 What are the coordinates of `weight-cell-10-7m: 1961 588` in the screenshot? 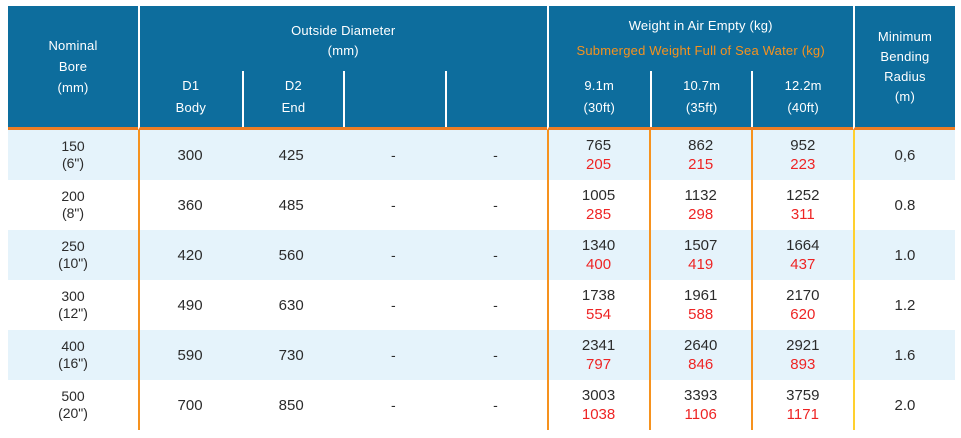 It's located at (699, 305).